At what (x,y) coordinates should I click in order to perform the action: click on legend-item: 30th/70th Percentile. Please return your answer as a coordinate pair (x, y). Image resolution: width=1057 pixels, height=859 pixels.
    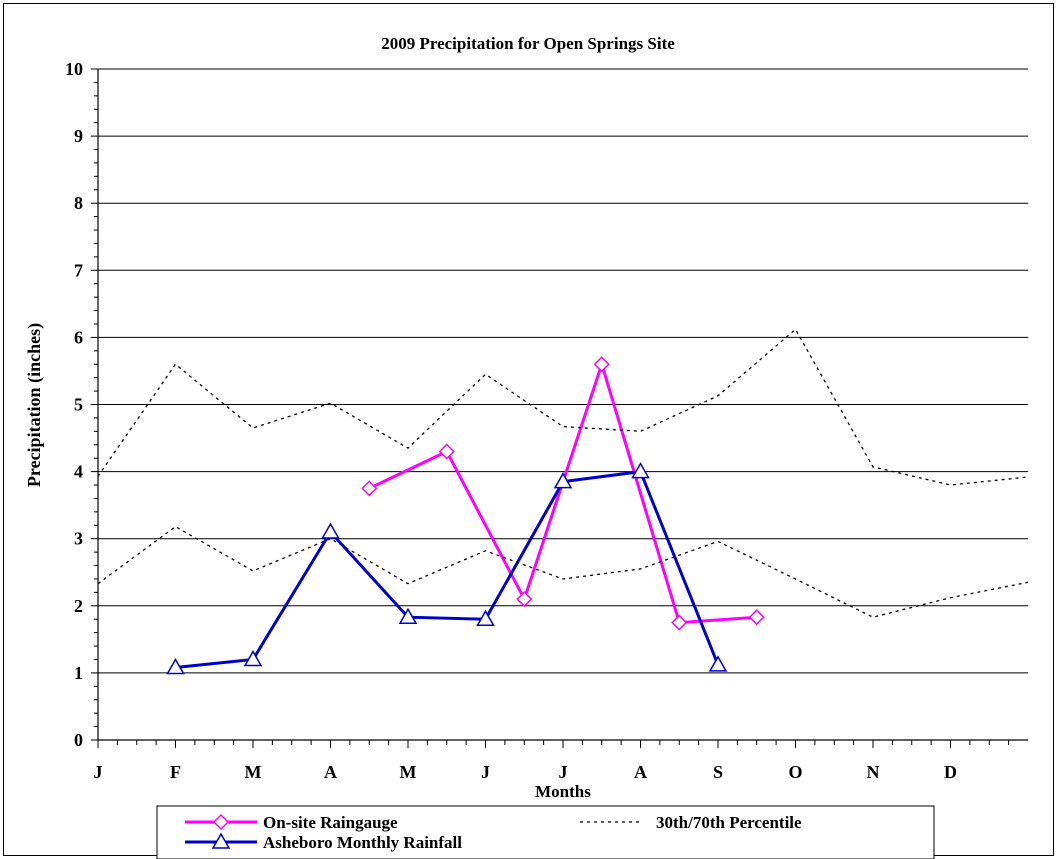
    Looking at the image, I should click on (691, 822).